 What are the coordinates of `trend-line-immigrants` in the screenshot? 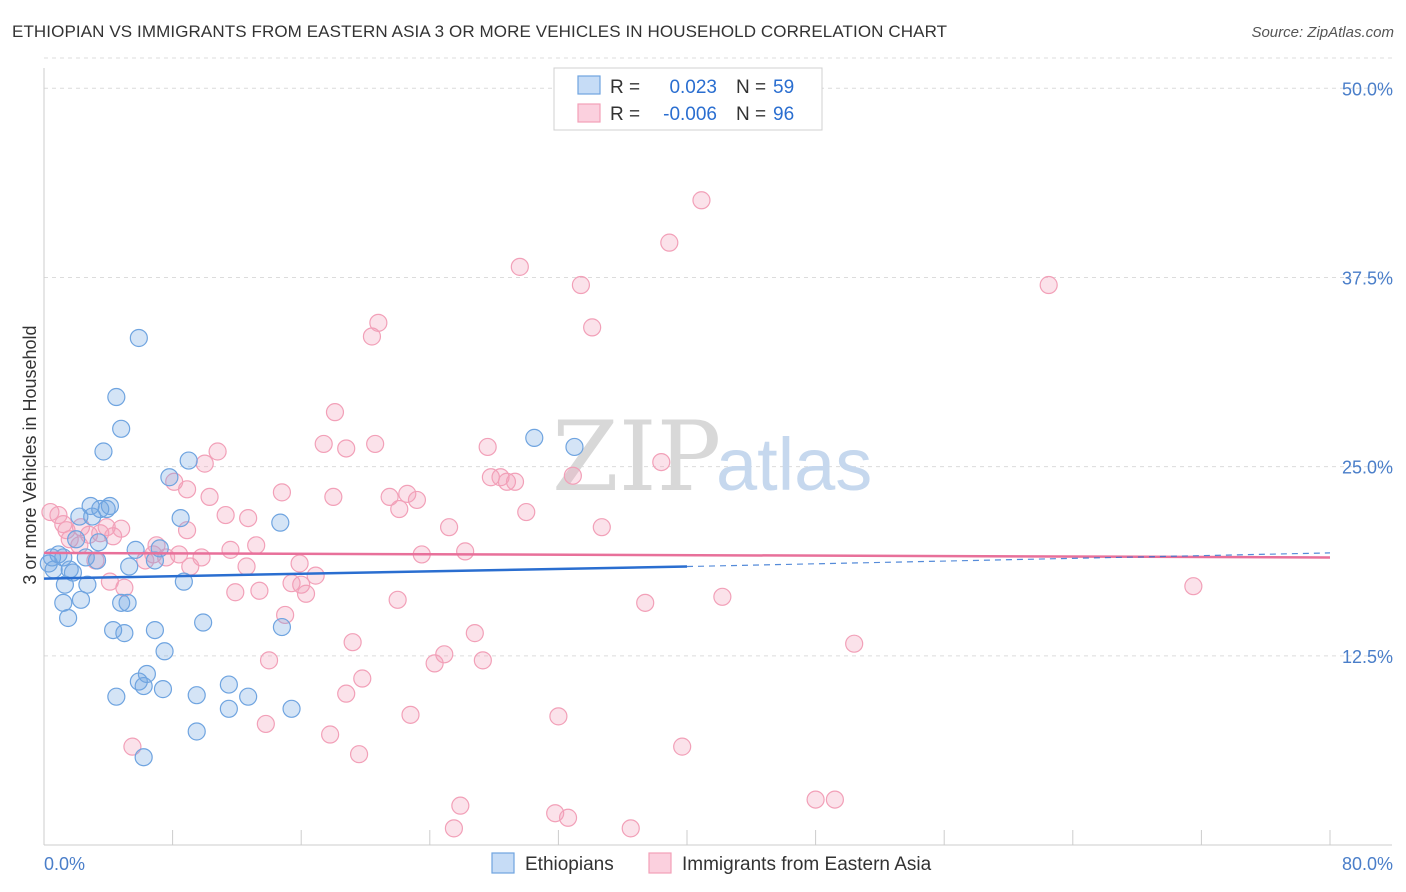 It's located at (687, 555).